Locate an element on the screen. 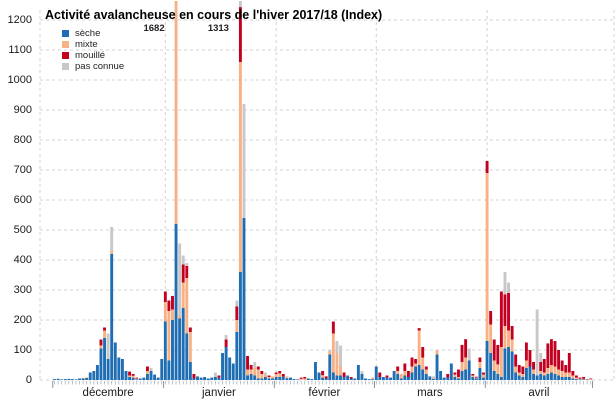 This screenshot has height=400, width=616. month-label-décembre: décembre is located at coordinates (108, 393).